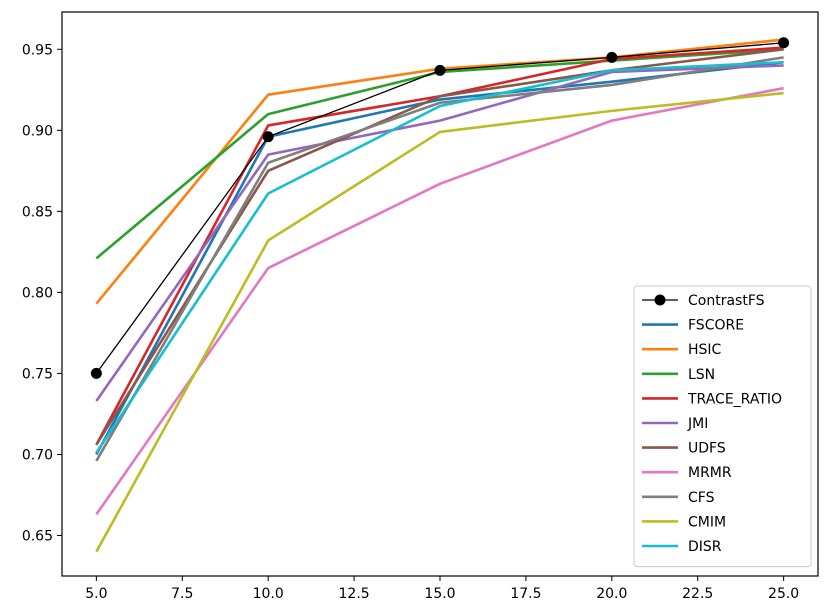  Describe the element at coordinates (525, 594) in the screenshot. I see `x-tick-label: 17.5` at that location.